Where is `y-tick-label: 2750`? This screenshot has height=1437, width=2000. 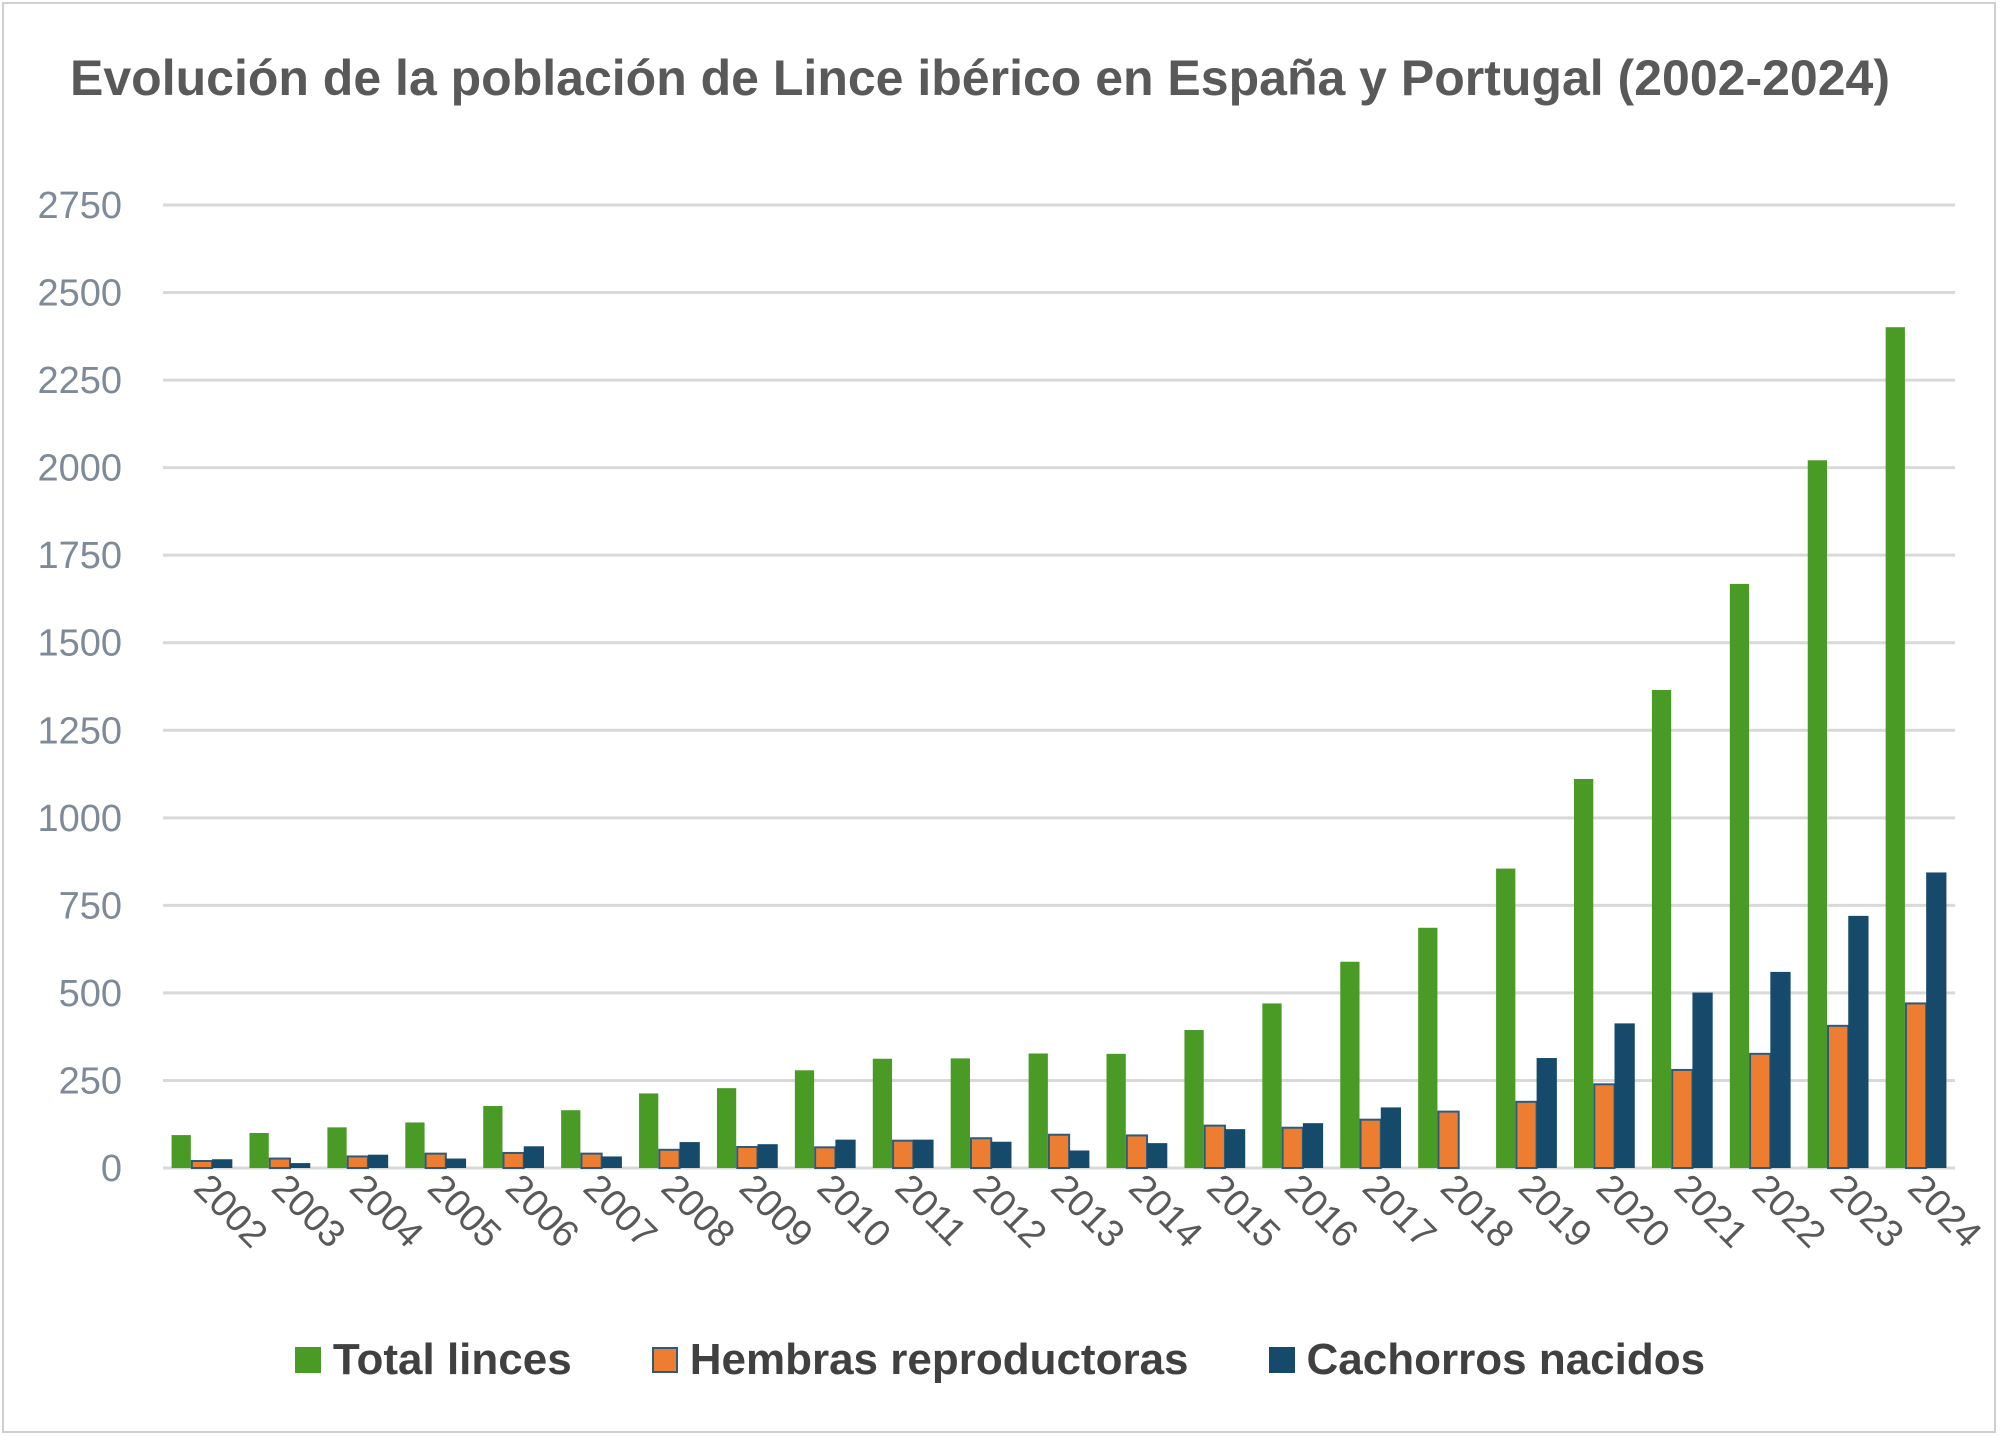 y-tick-label: 2750 is located at coordinates (79, 206).